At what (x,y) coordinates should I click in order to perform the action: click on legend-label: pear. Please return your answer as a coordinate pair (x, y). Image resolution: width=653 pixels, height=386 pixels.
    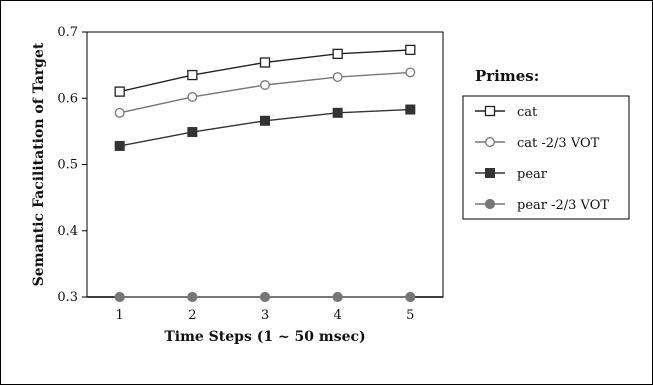
    Looking at the image, I should click on (532, 174).